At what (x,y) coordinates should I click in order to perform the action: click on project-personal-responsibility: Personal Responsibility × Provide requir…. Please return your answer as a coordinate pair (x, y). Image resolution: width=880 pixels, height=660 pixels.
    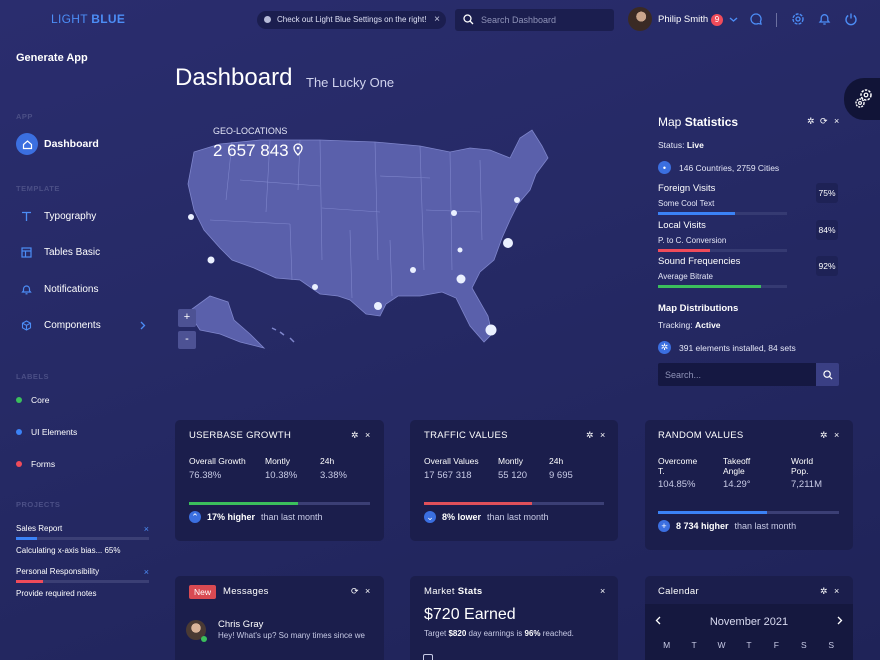
    Looking at the image, I should click on (82, 582).